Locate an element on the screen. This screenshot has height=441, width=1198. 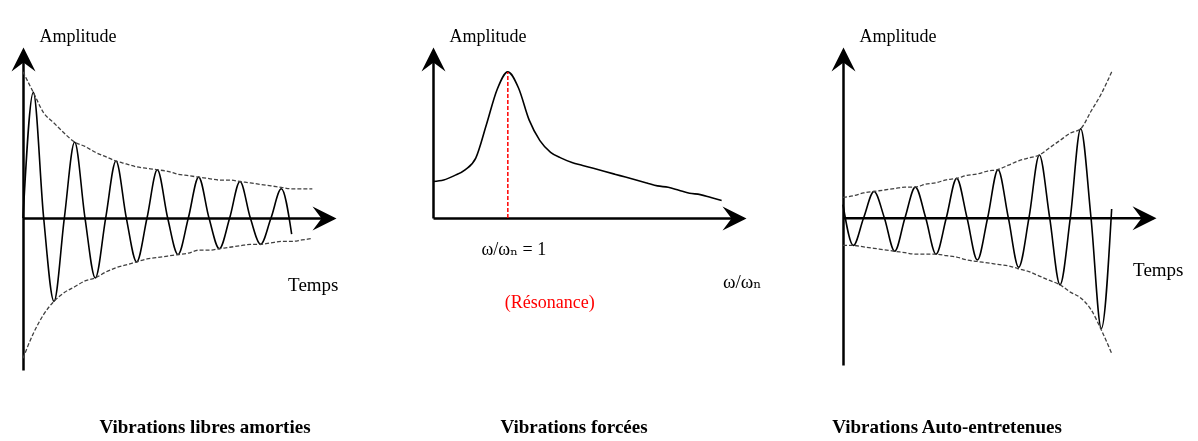
text: Vibrations Auto-entretenues is located at coordinates (947, 426).